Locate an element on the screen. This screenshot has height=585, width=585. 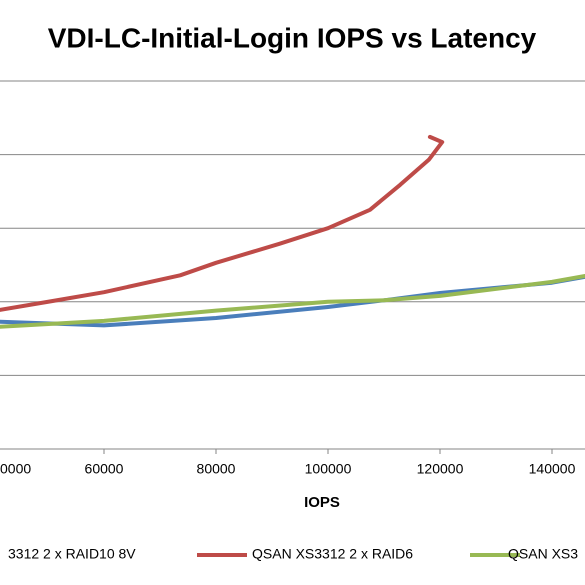
x-tick-label: 80000 is located at coordinates (216, 469).